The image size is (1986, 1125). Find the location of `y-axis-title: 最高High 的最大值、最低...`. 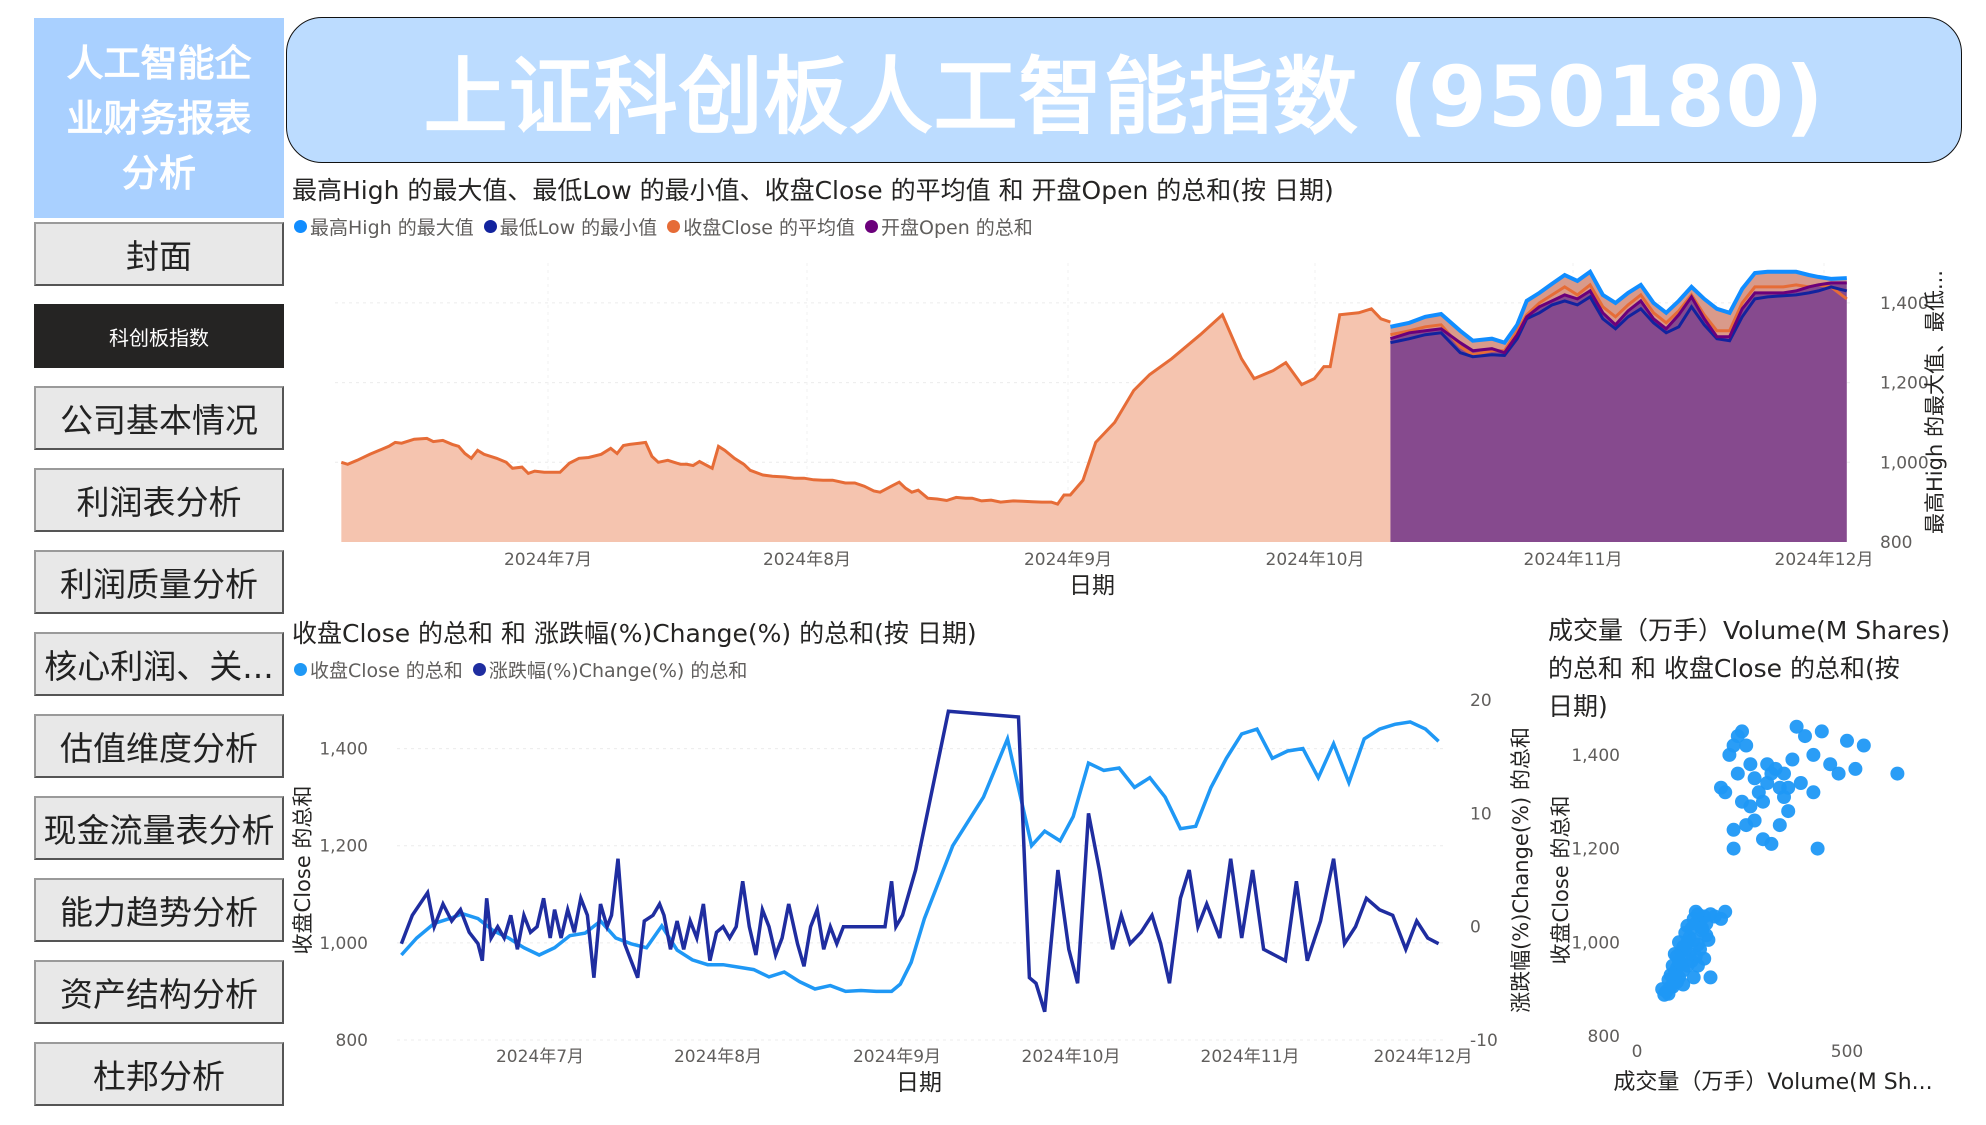

y-axis-title: 最高High 的最大值、最低... is located at coordinates (1935, 402).